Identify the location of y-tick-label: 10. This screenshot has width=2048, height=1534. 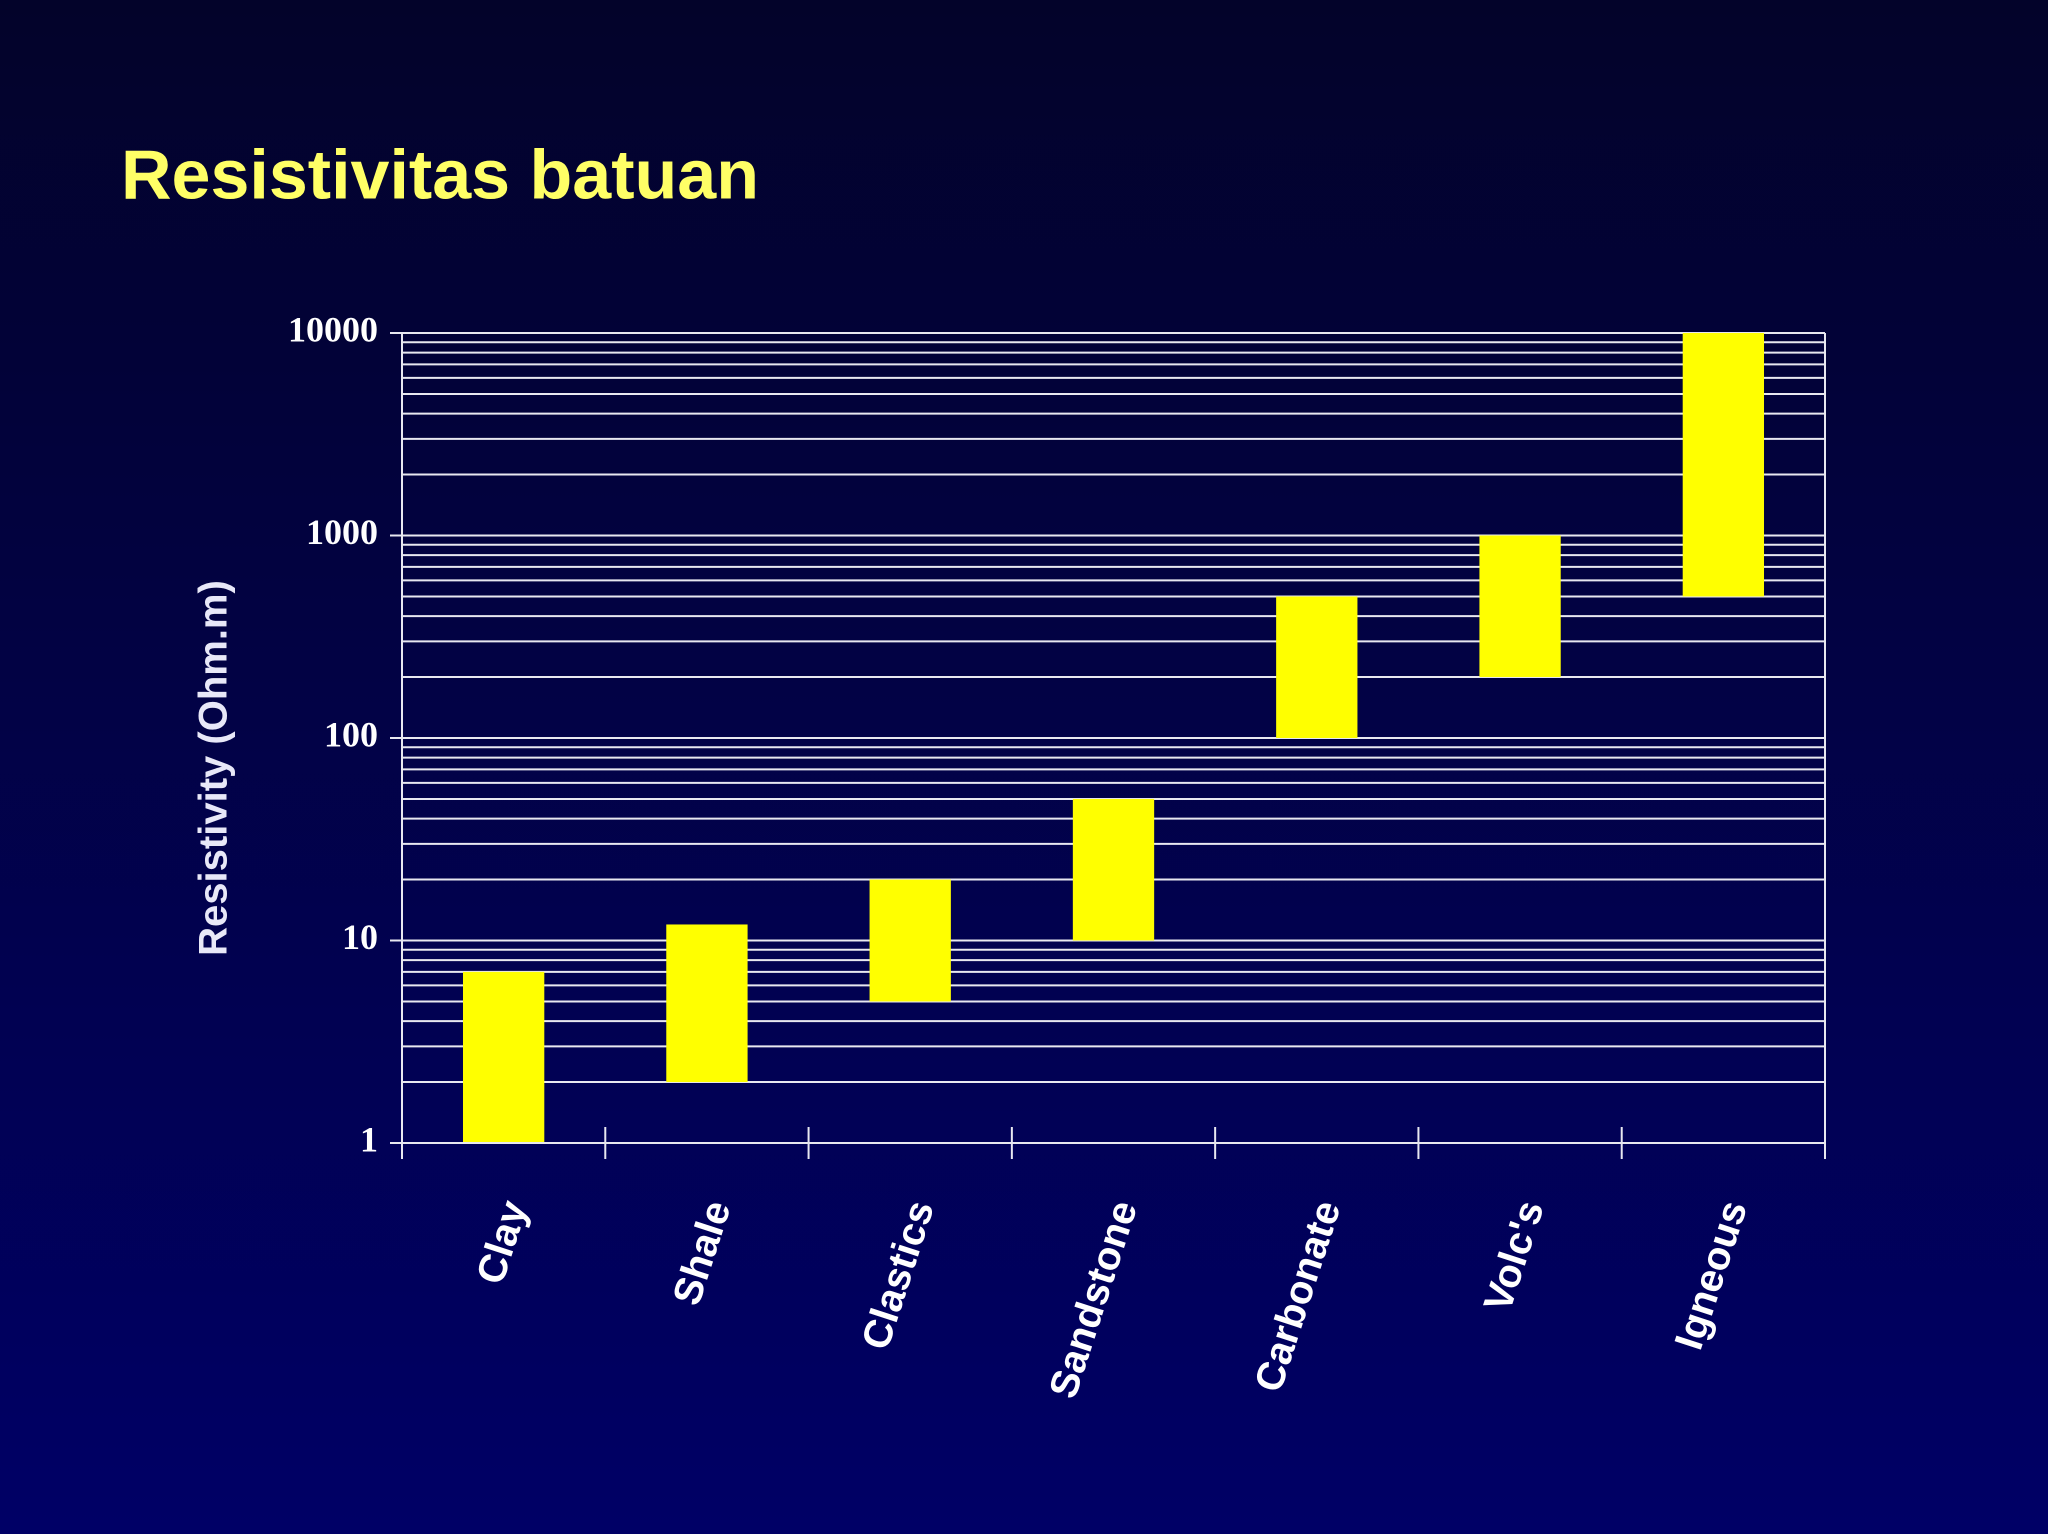
(360, 937).